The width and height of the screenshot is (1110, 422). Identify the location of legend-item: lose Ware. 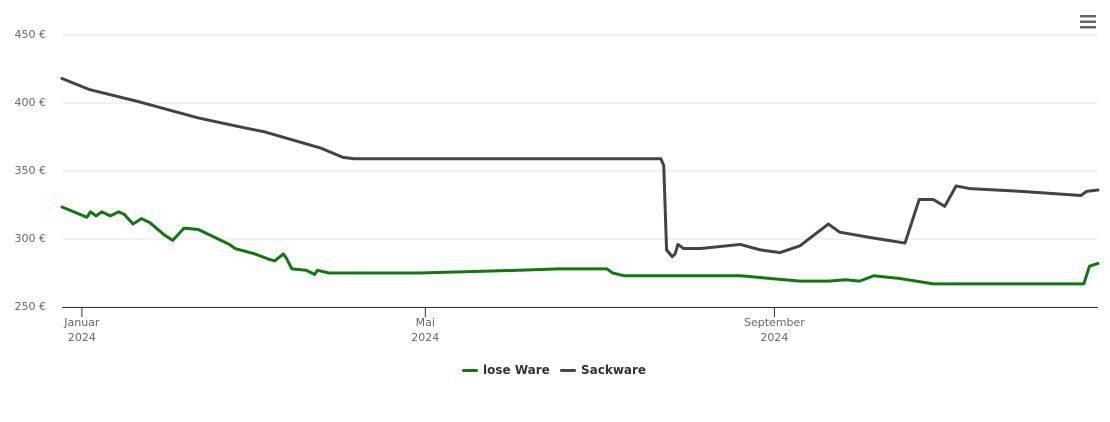
(506, 370).